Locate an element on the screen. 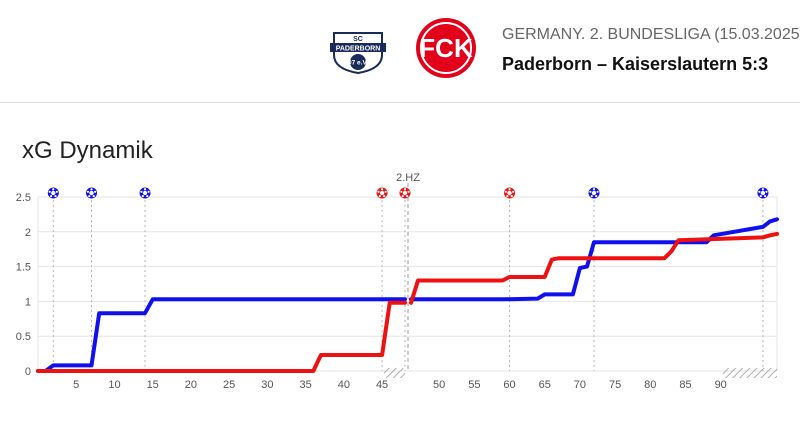 This screenshot has height=431, width=800. y-tick-label: 0 is located at coordinates (28, 372).